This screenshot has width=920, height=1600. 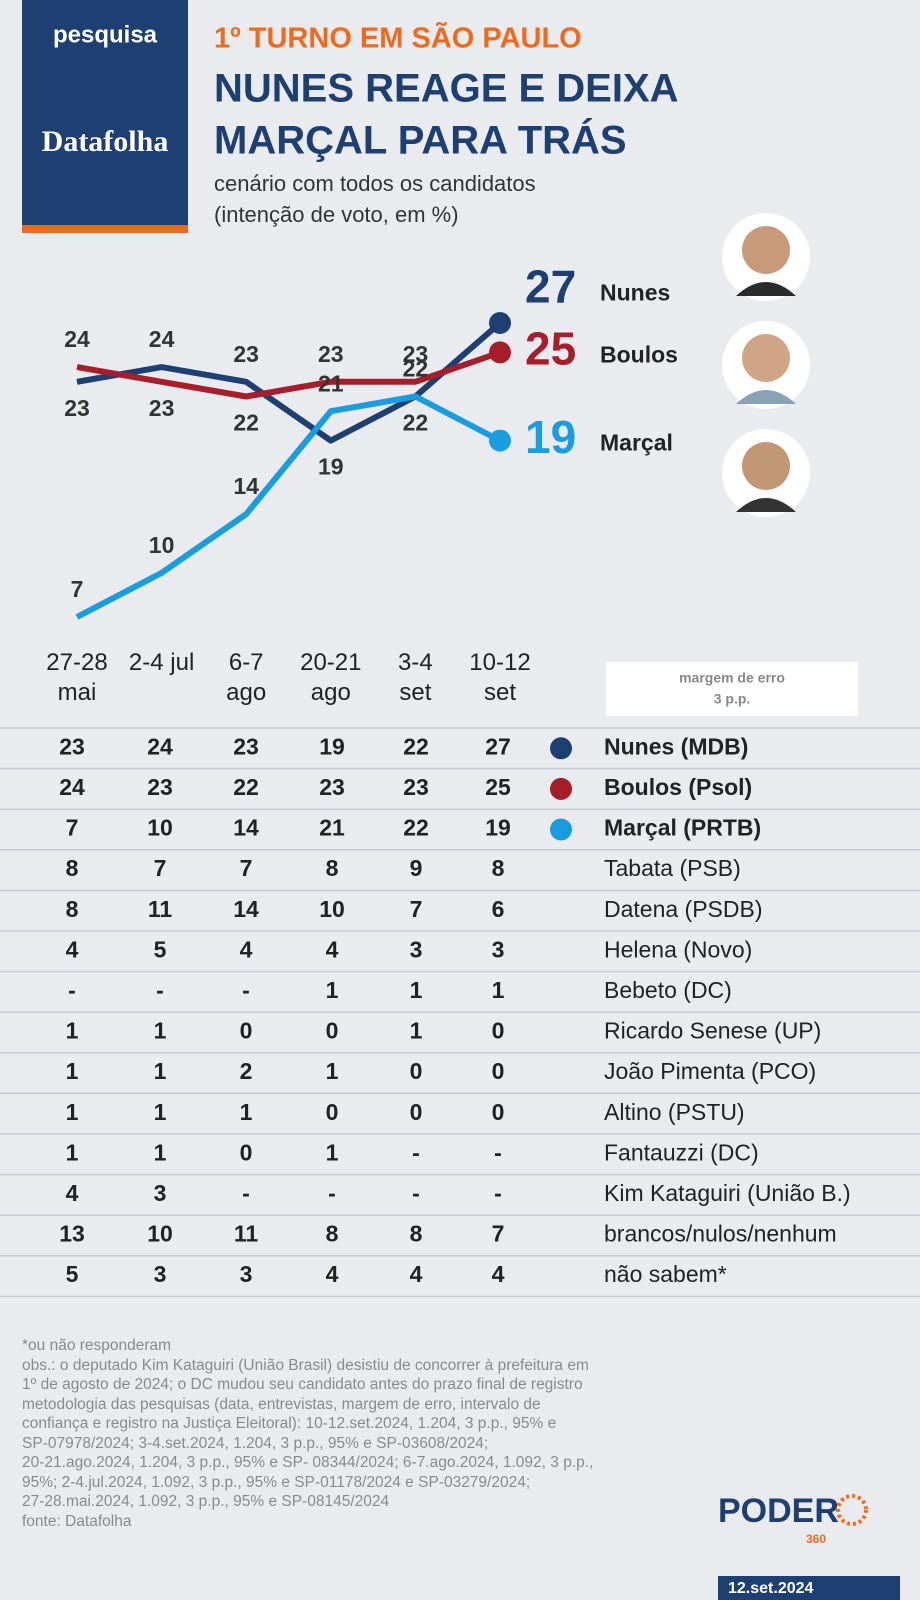 I want to click on margin-title: margem de erro, so click(x=732, y=678).